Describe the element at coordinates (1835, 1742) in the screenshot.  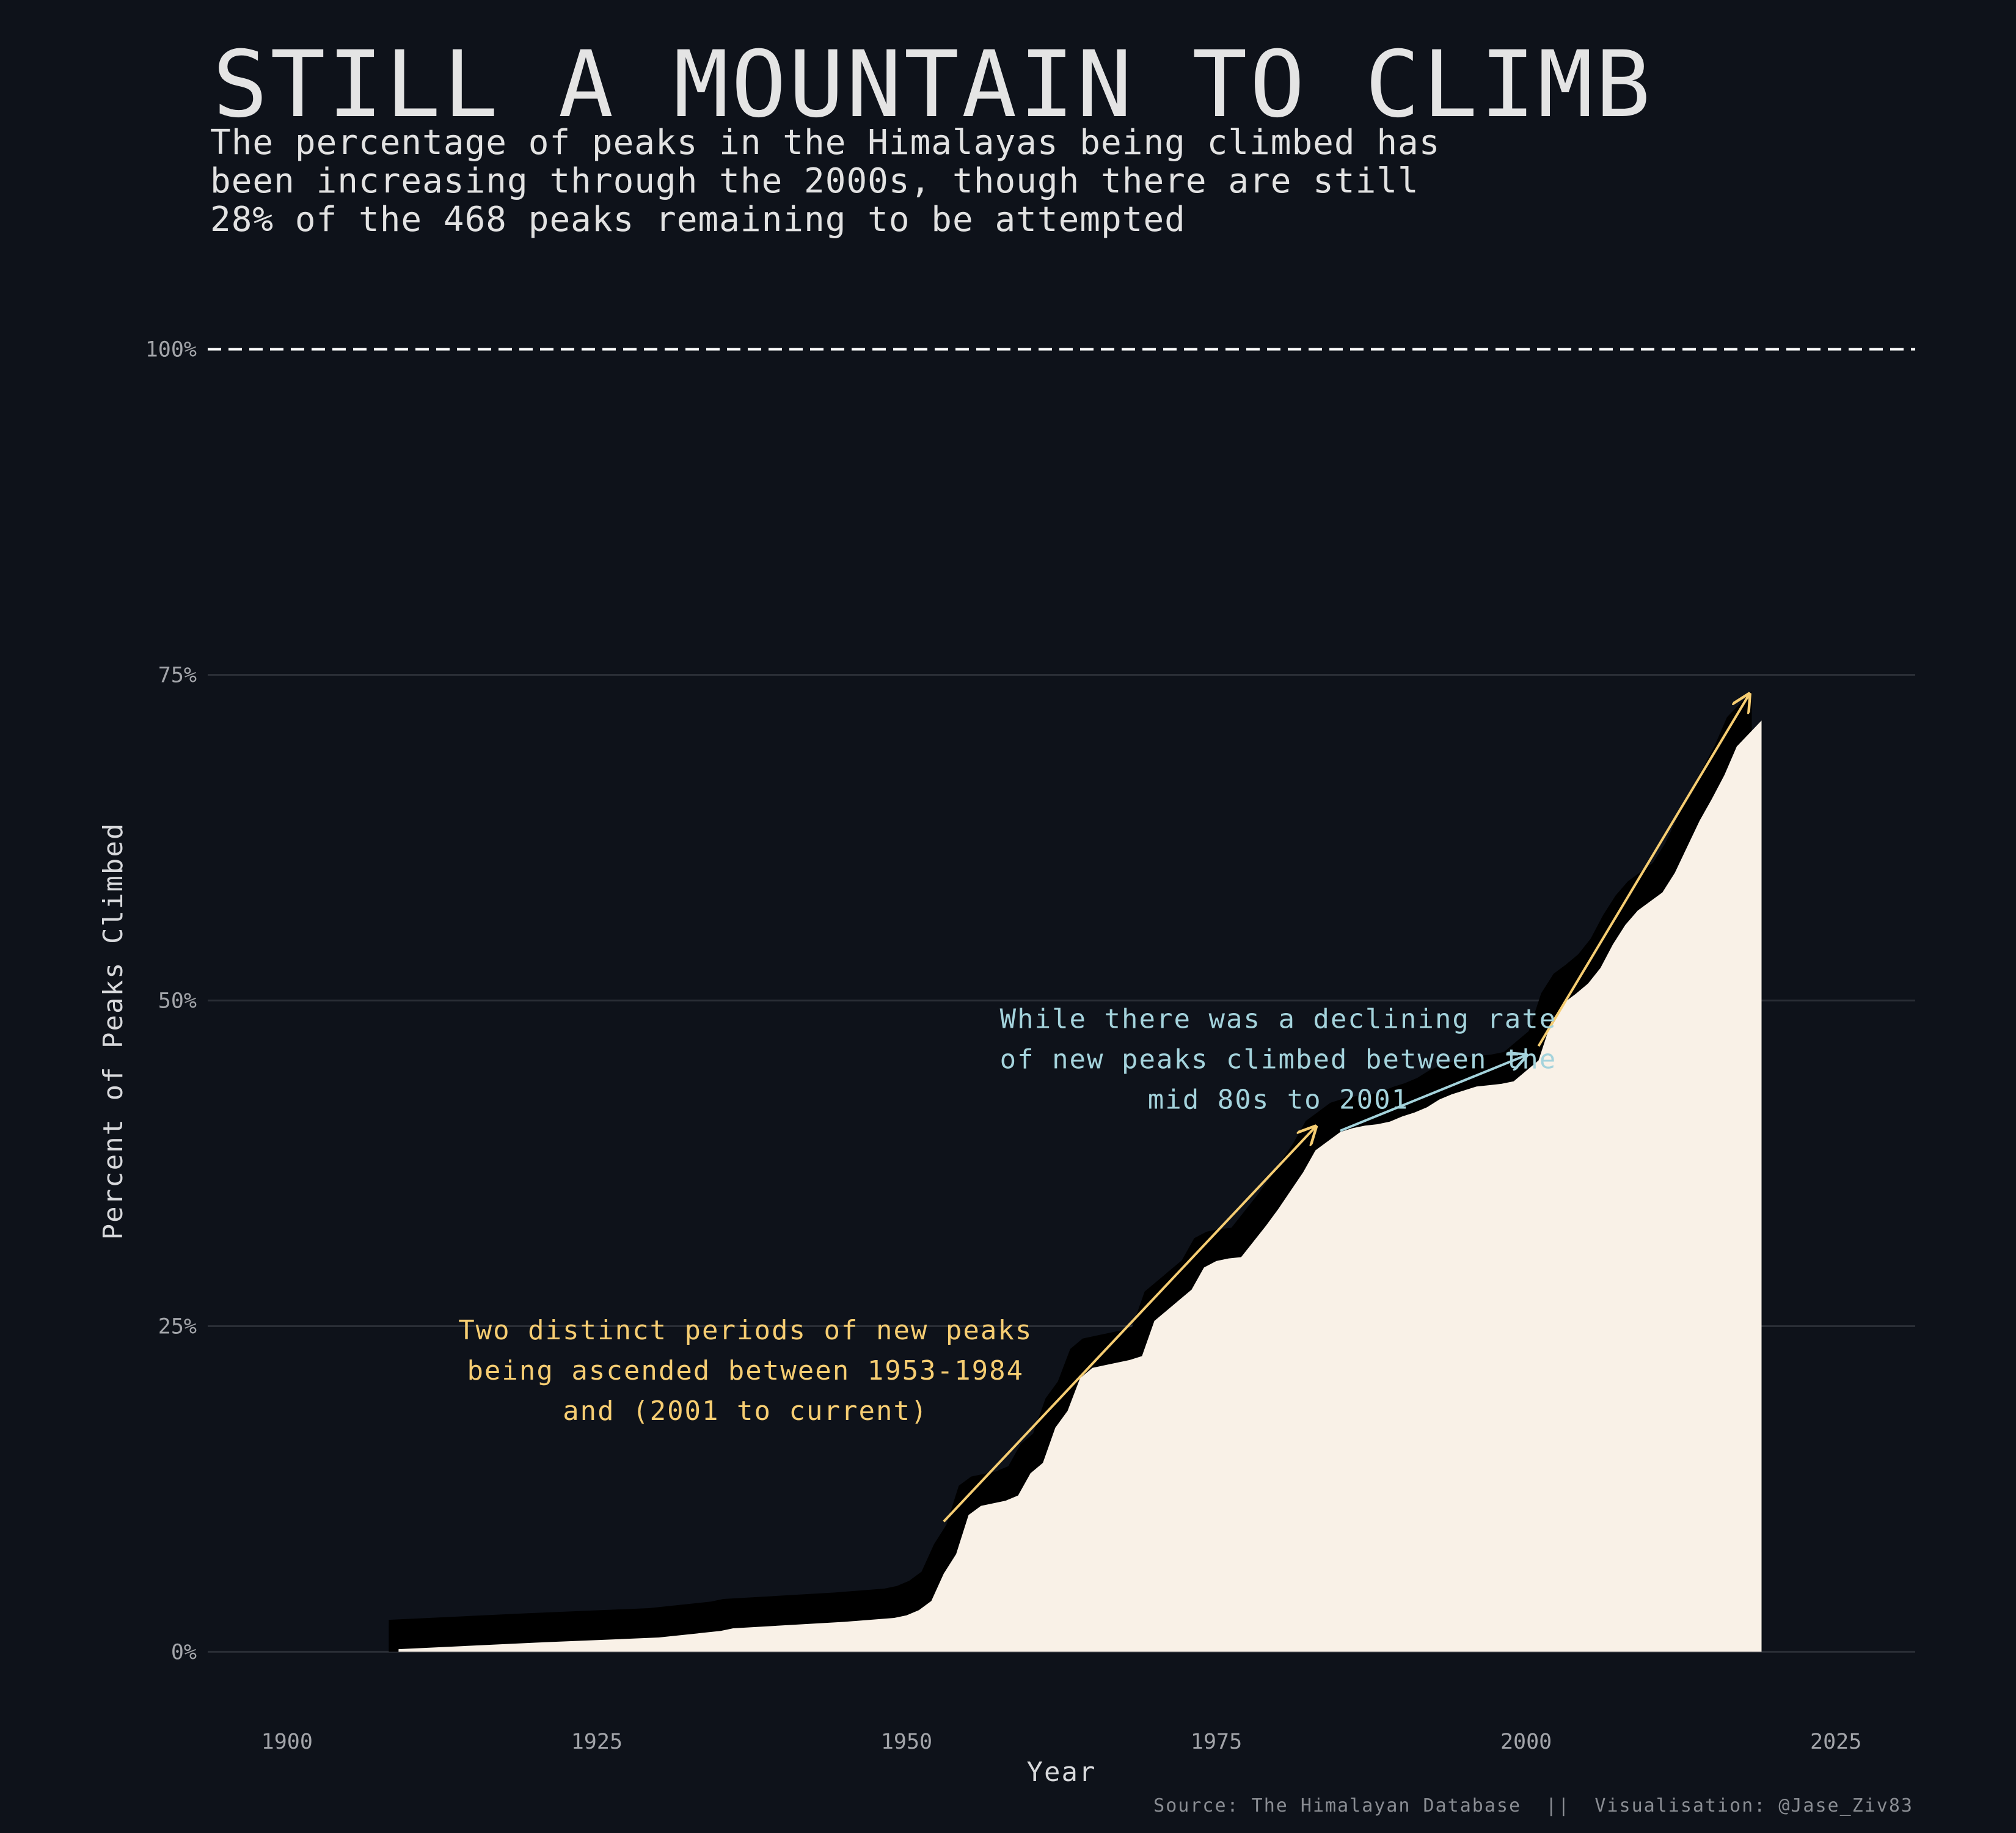
I see `x-tick-label: 2025` at that location.